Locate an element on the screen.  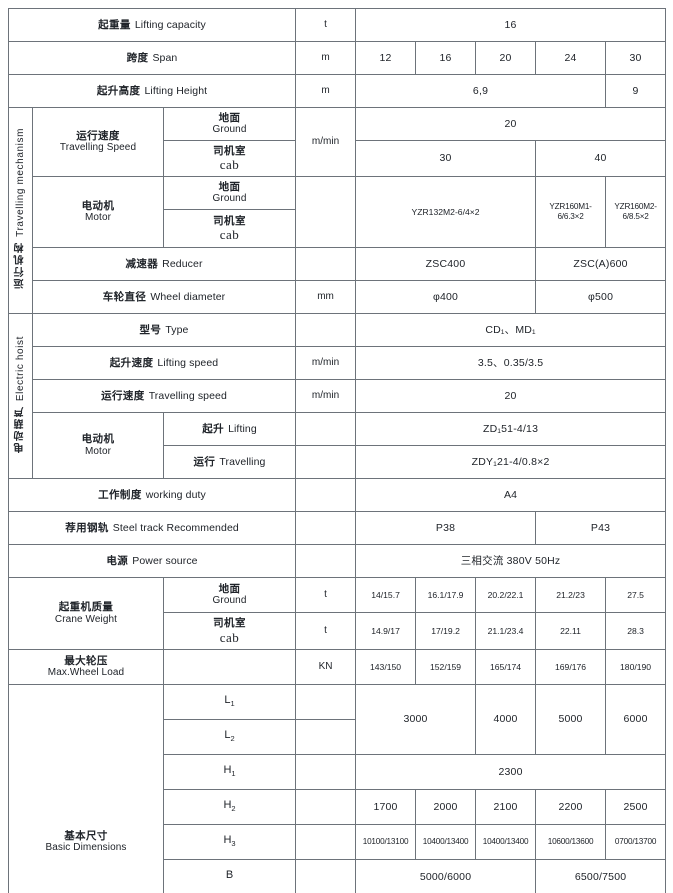
sub-label-cn: 地面 is located at coordinates (229, 186).